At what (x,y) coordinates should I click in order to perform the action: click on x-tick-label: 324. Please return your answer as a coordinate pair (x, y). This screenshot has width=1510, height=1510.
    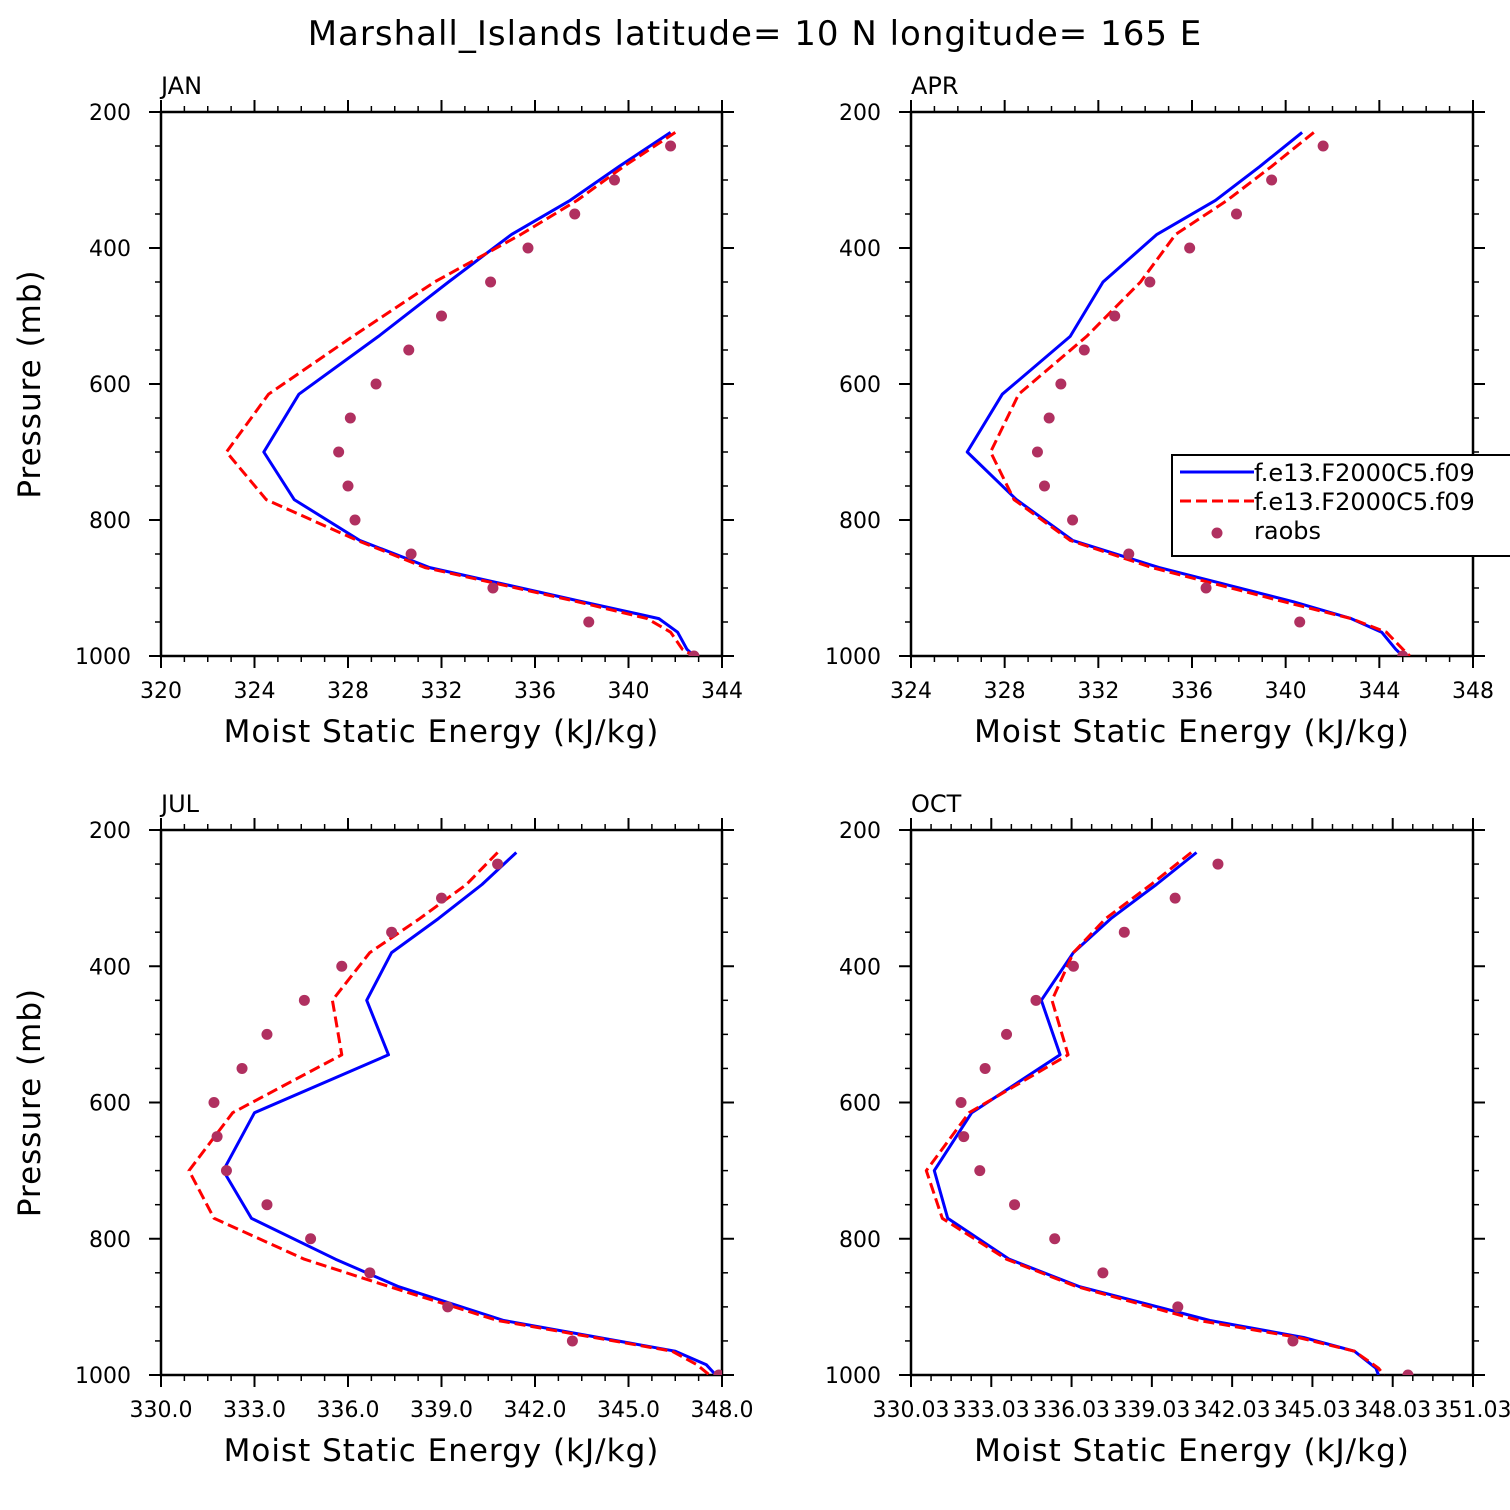
    Looking at the image, I should click on (255, 691).